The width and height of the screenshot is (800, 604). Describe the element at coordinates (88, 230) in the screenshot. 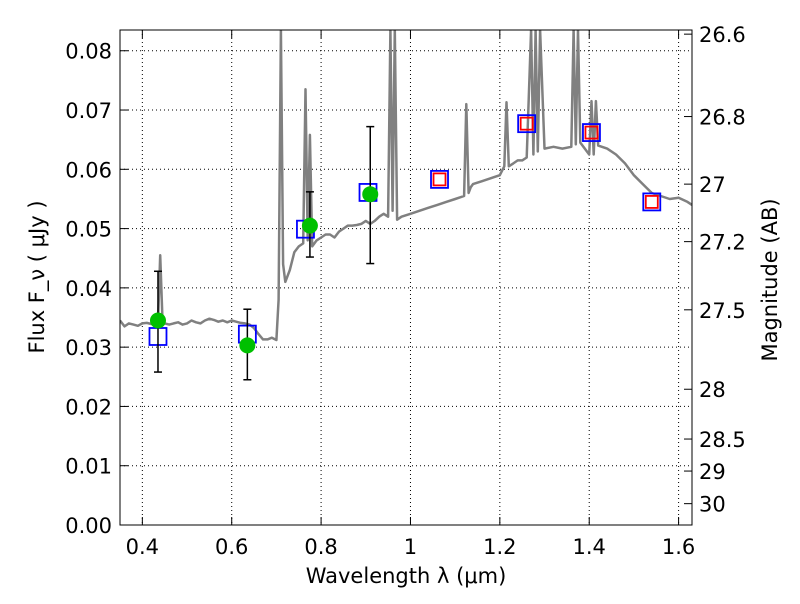

I see `y-tick-label: 0.05` at that location.